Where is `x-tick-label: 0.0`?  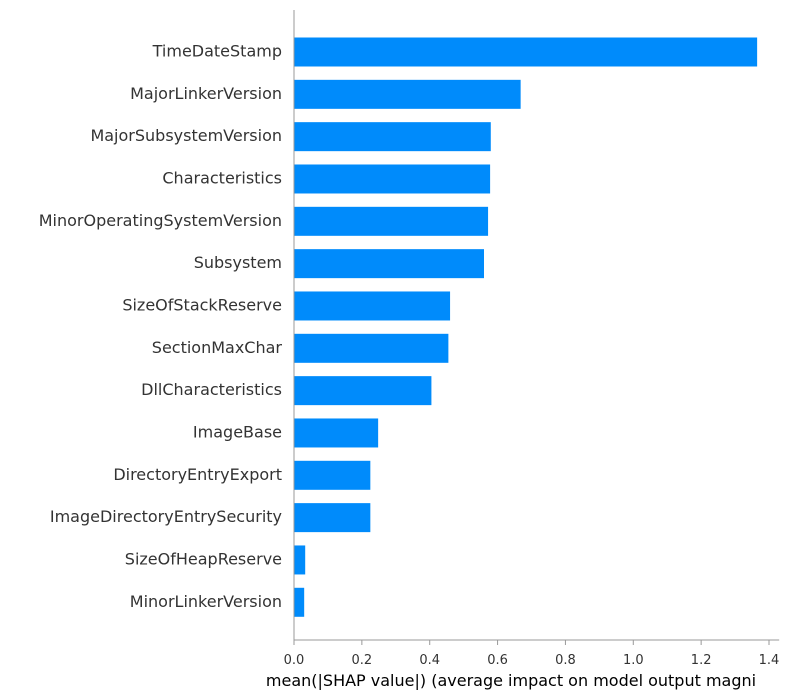 x-tick-label: 0.0 is located at coordinates (294, 660).